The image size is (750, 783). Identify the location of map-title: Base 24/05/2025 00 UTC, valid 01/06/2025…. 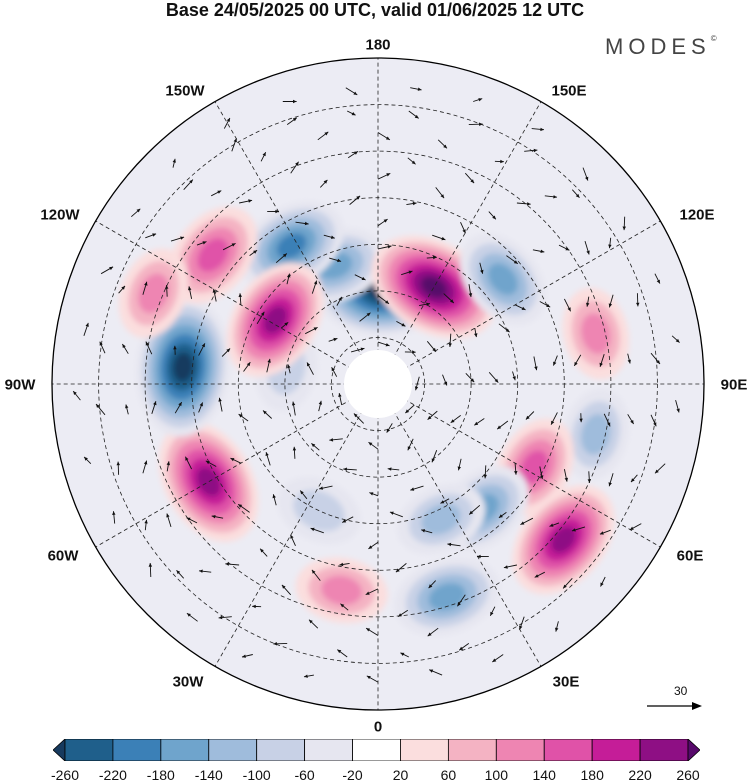
(375, 10).